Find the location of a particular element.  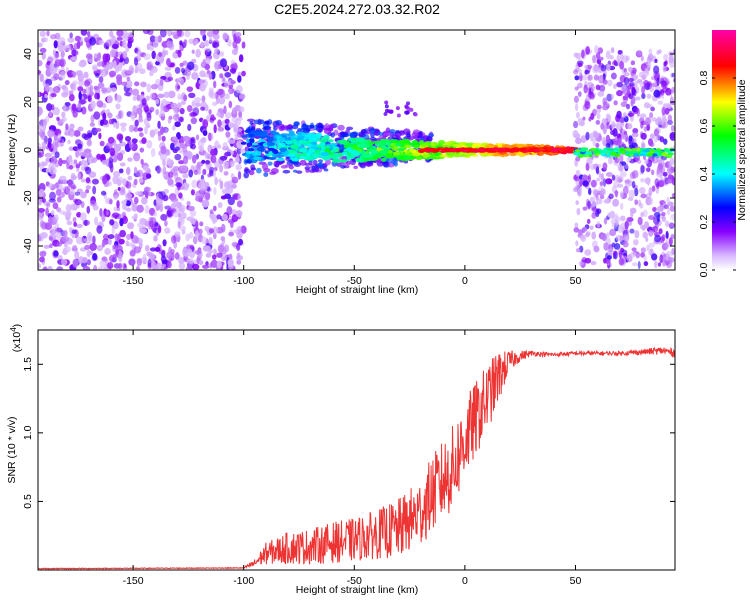

y-tick-label: 1.0 is located at coordinates (28, 432).